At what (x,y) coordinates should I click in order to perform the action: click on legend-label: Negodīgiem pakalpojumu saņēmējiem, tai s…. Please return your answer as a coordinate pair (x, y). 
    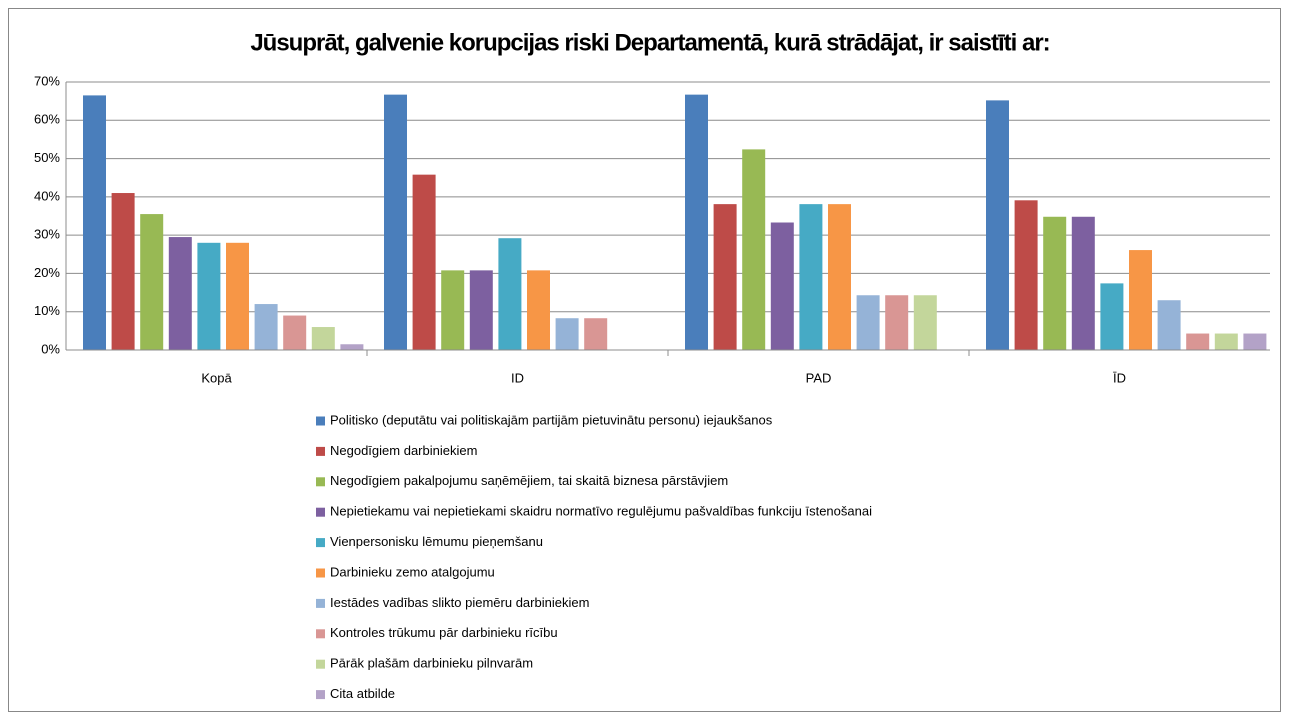
    Looking at the image, I should click on (529, 480).